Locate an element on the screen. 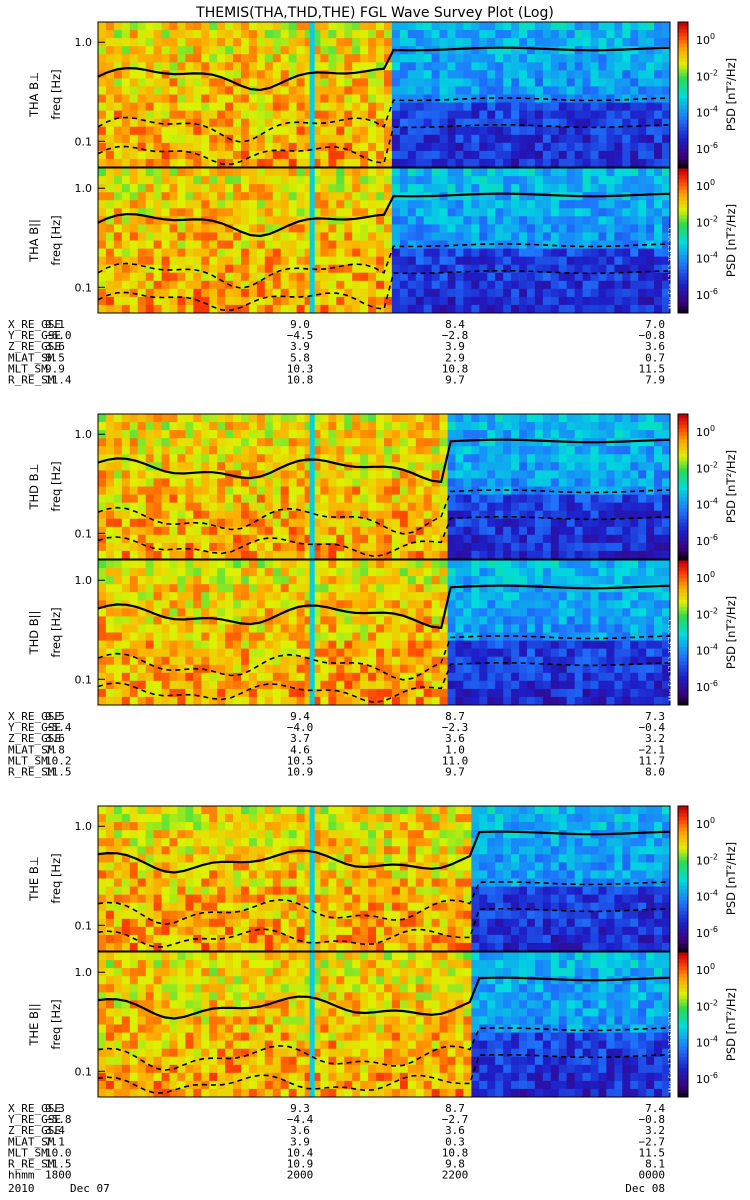 This screenshot has height=1200, width=750. colorbar-cell is located at coordinates (683, 63).